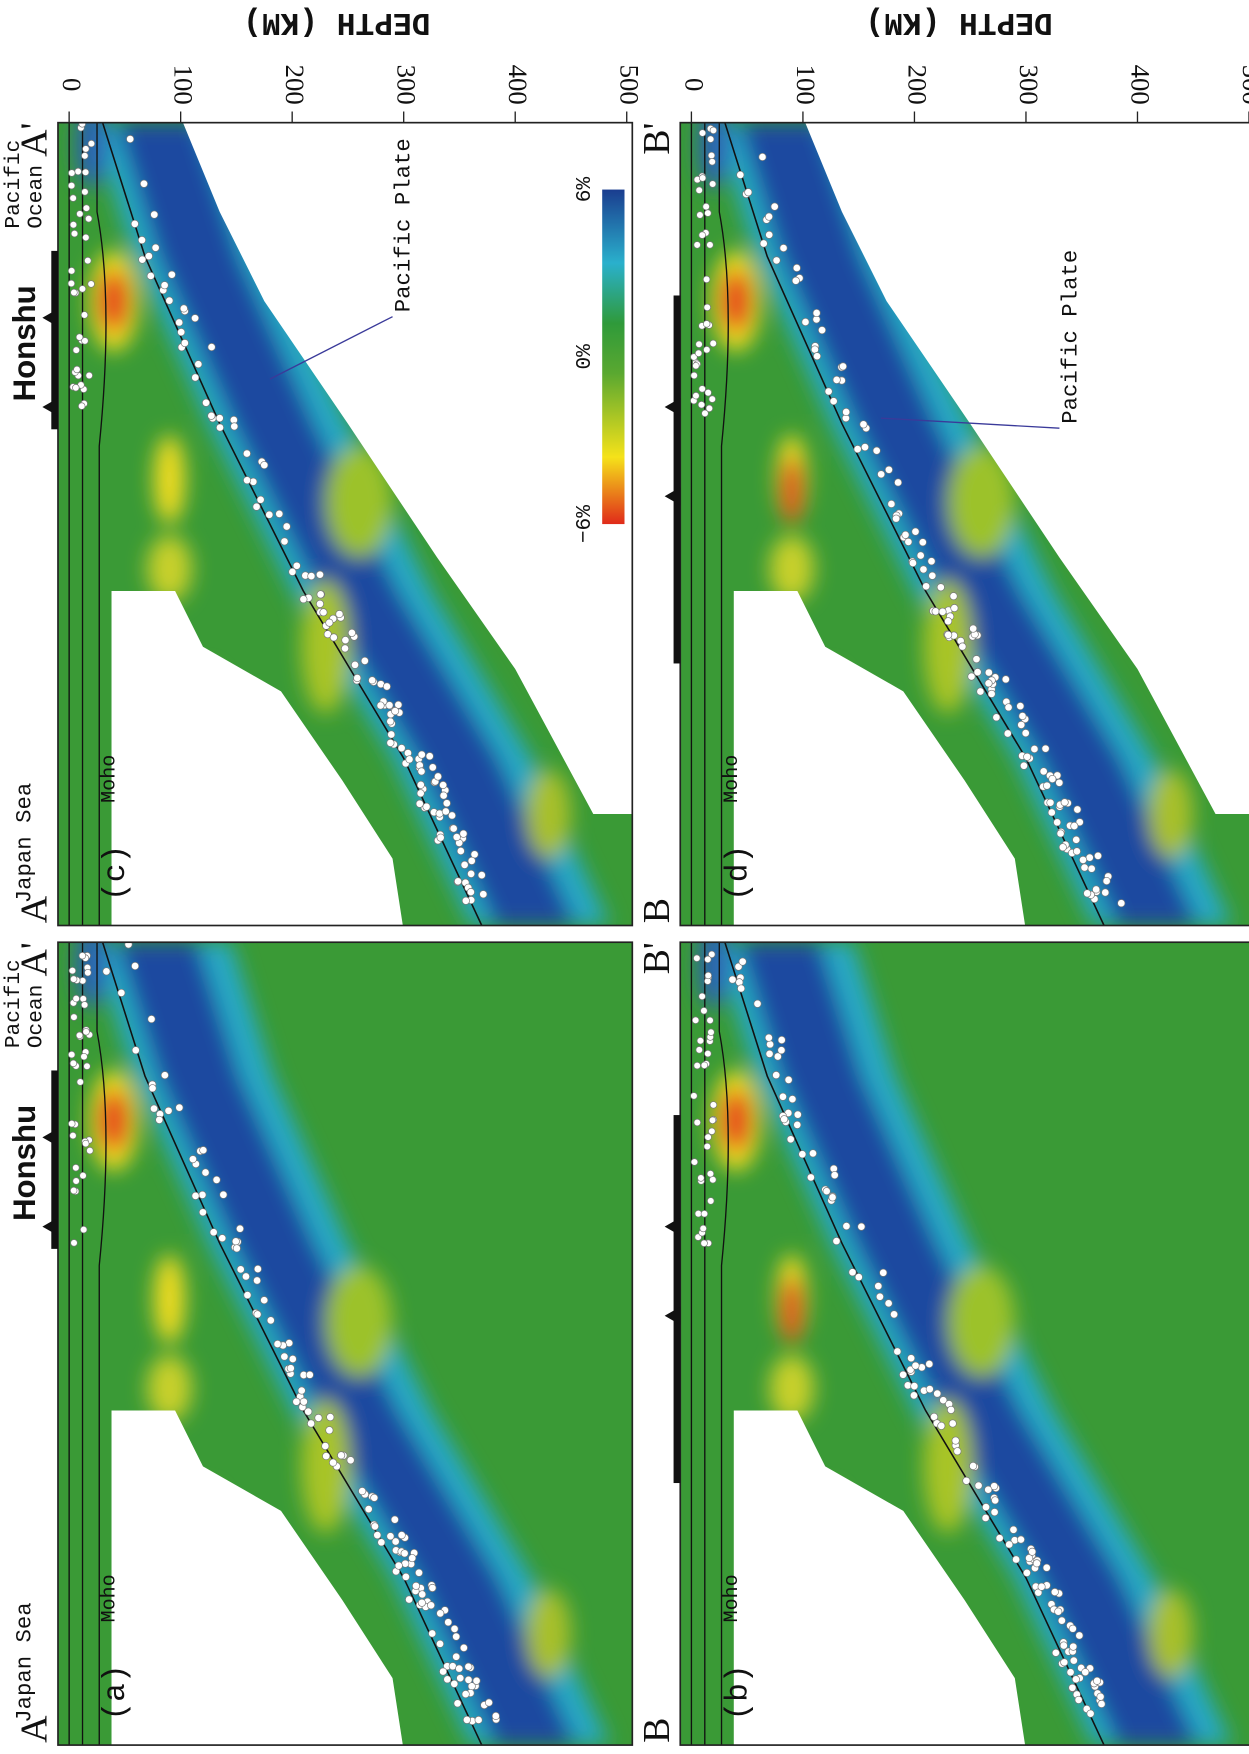 The height and width of the screenshot is (1754, 1249). Describe the element at coordinates (331, 348) in the screenshot. I see `plate-pointer` at that location.